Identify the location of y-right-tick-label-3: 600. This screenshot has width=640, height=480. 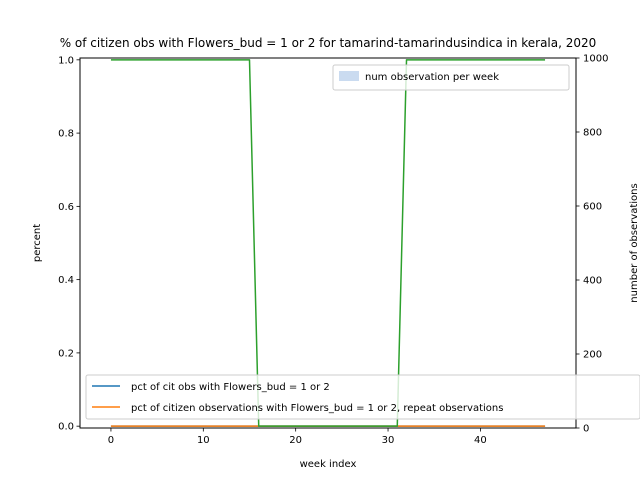
(592, 207).